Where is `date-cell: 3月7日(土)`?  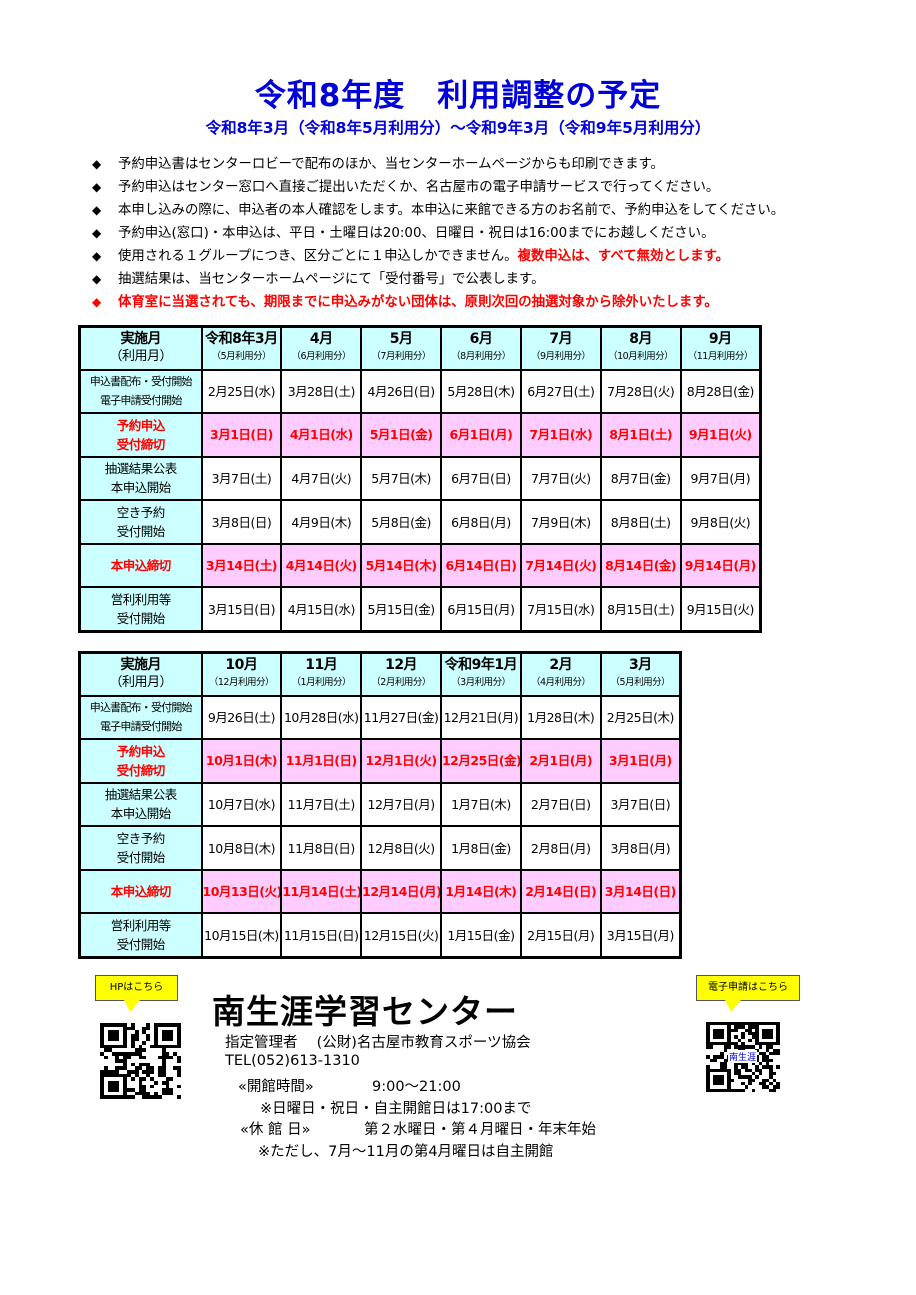 date-cell: 3月7日(土) is located at coordinates (241, 478).